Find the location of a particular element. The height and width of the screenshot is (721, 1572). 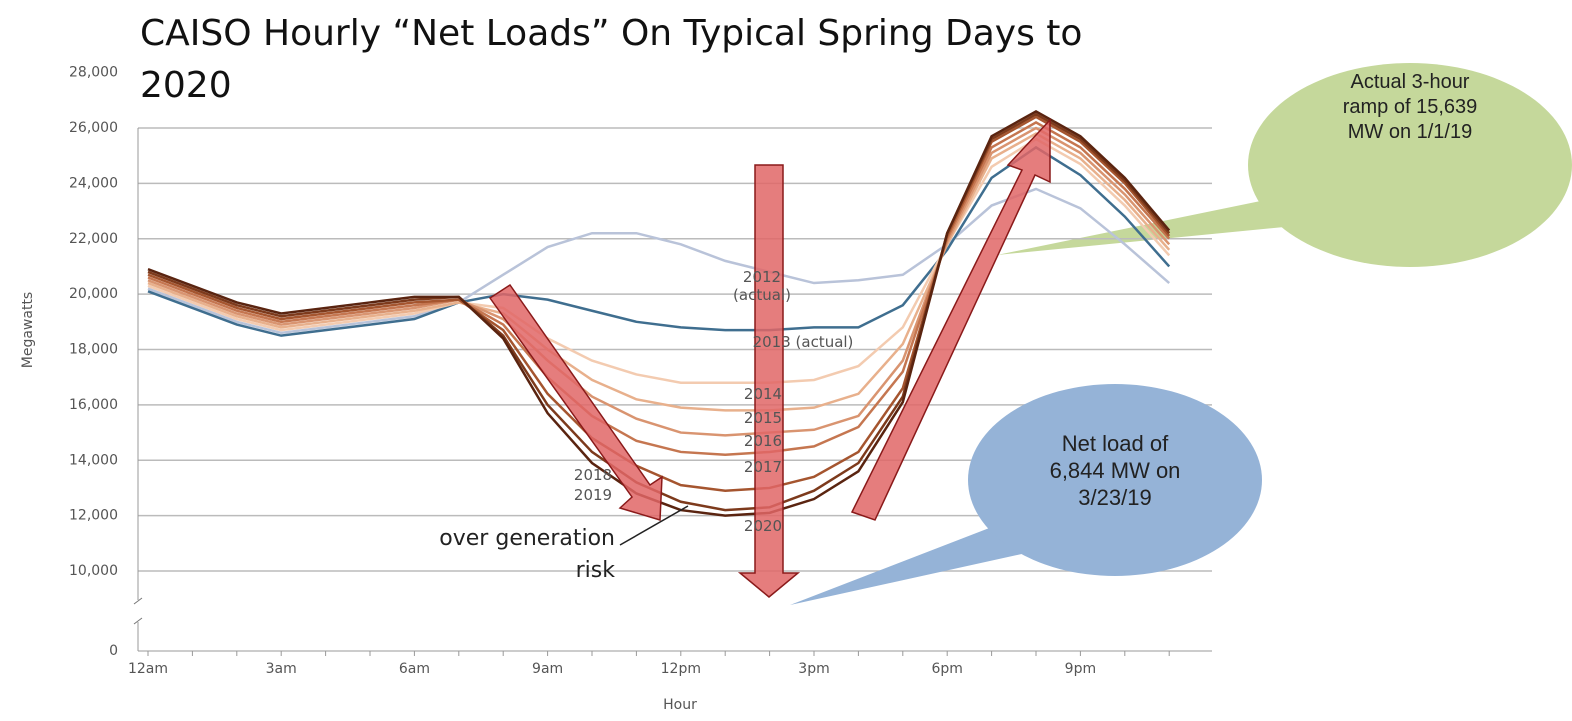

series-label: 2019 is located at coordinates (593, 495).